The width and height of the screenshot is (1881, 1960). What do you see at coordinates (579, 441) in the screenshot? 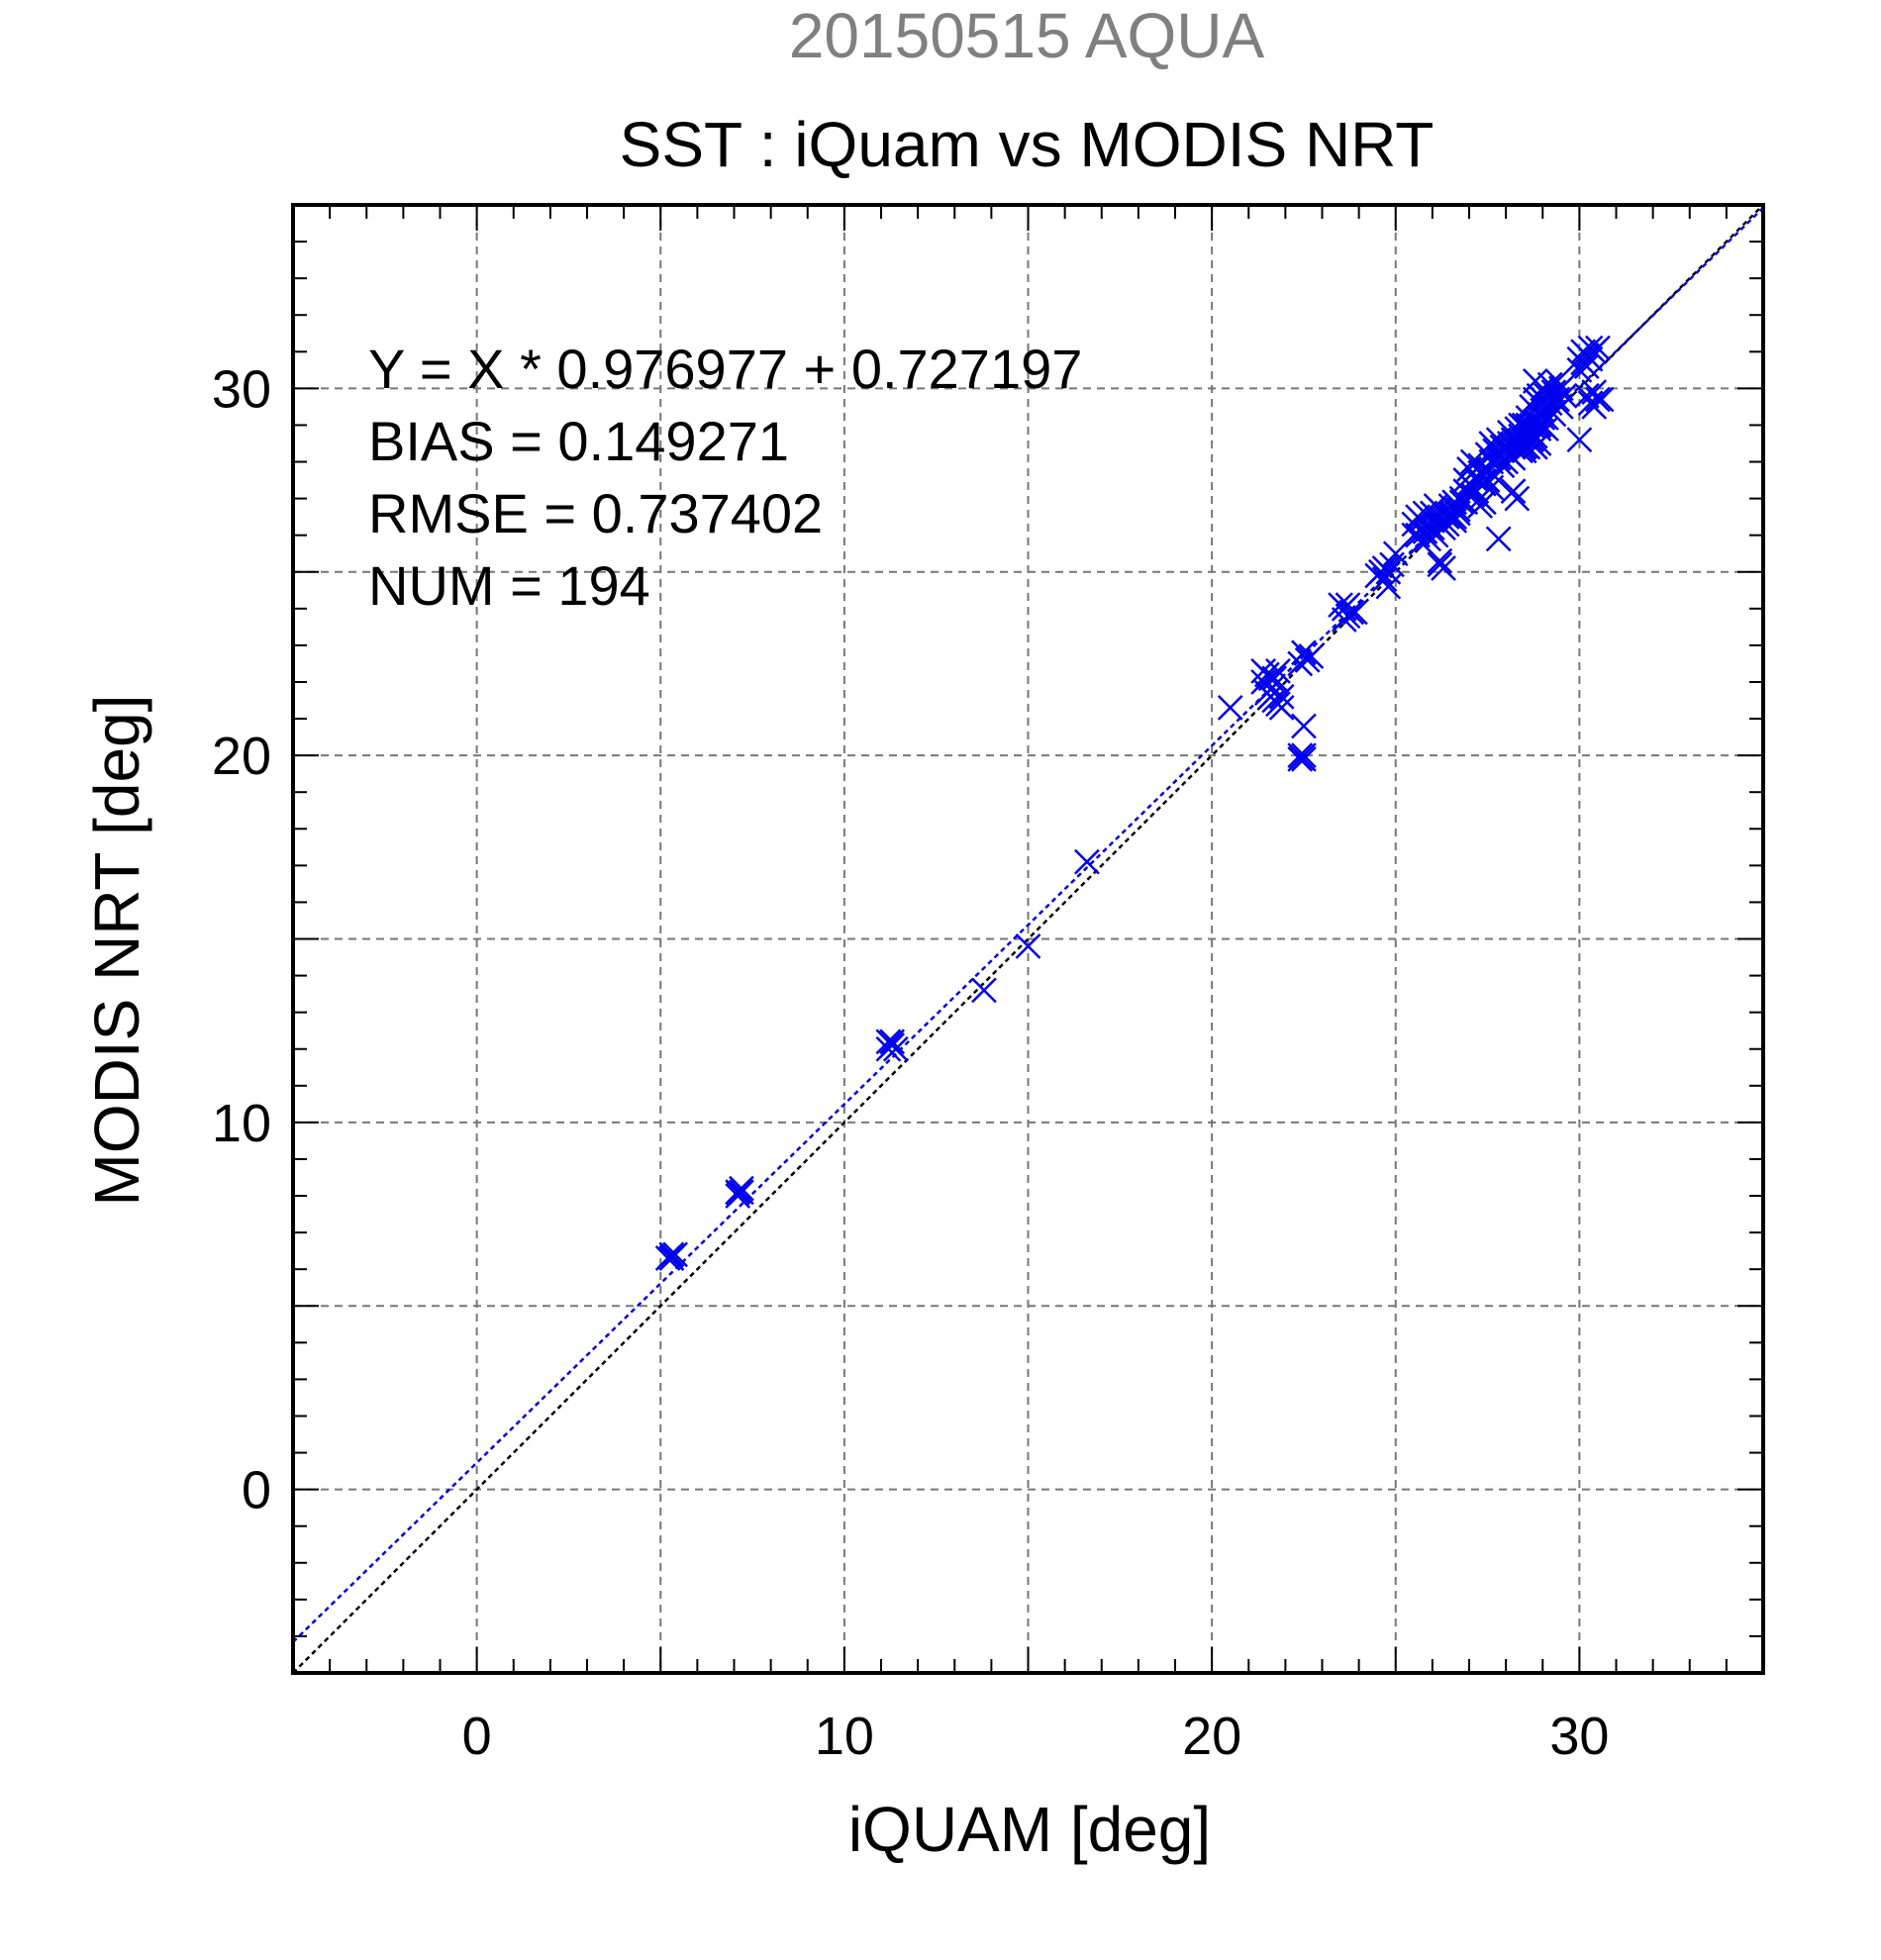
I see `stats-line: BIAS = 0.149271` at bounding box center [579, 441].